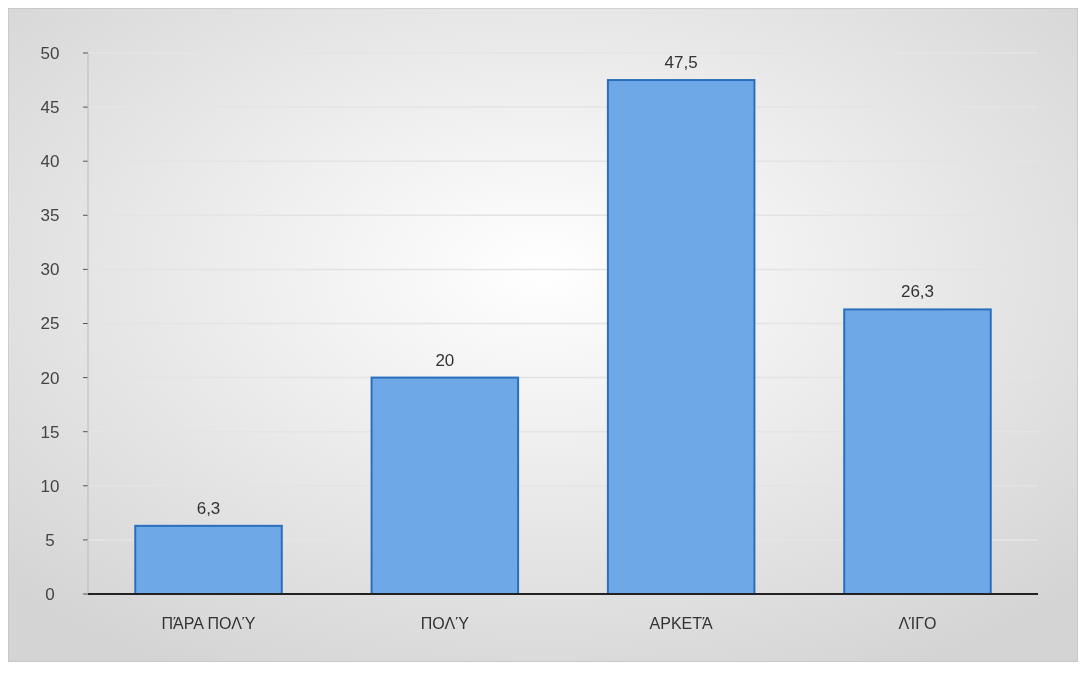  Describe the element at coordinates (50, 594) in the screenshot. I see `y-tick-label: 0` at that location.